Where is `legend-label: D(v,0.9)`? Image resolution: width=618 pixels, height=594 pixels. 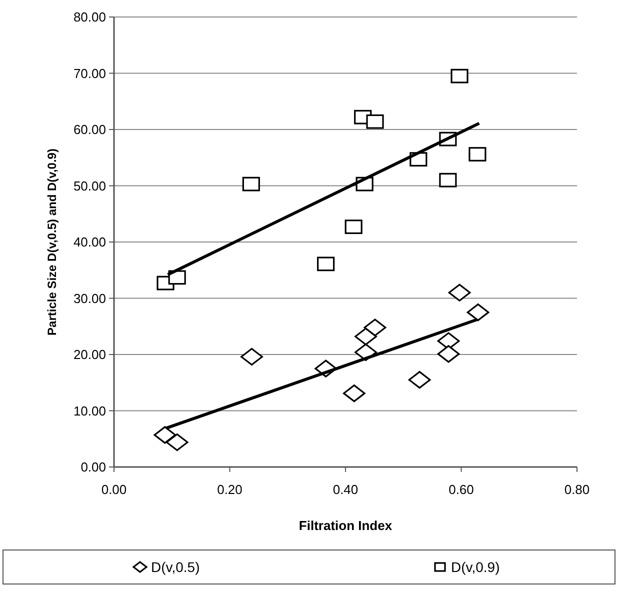 legend-label: D(v,0.9) is located at coordinates (475, 566).